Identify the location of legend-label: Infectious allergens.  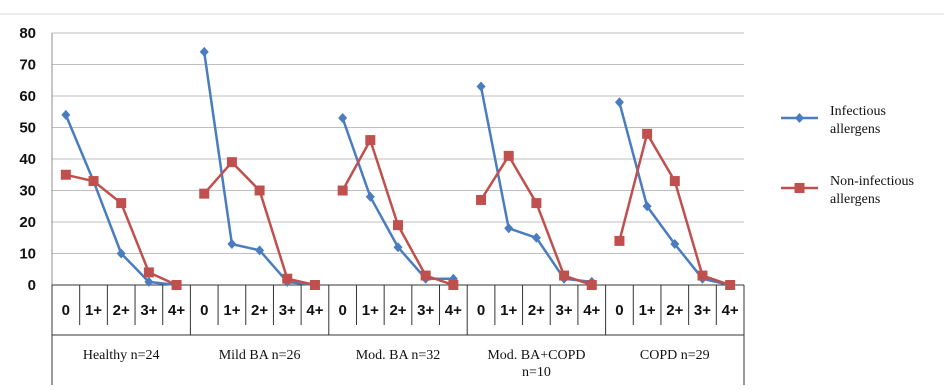
(858, 120).